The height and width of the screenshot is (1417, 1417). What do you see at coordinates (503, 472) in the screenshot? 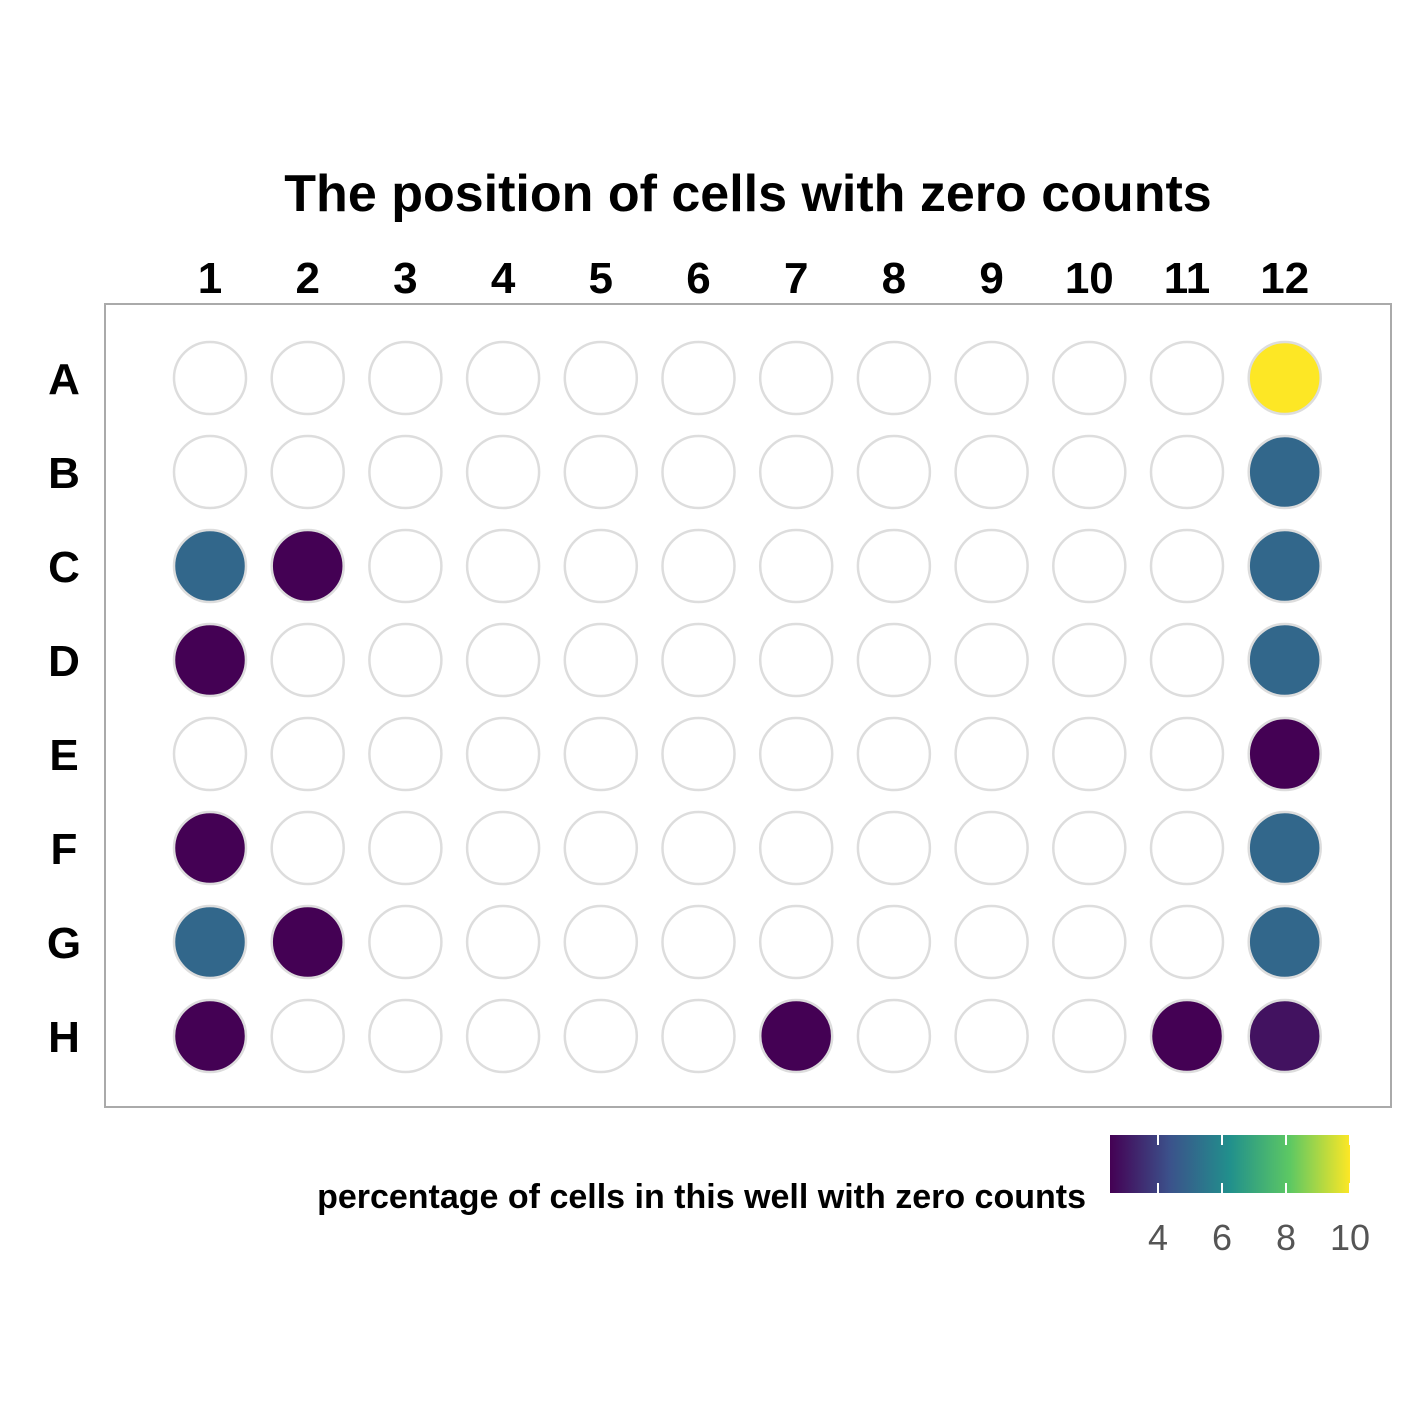
I see `well-B4` at bounding box center [503, 472].